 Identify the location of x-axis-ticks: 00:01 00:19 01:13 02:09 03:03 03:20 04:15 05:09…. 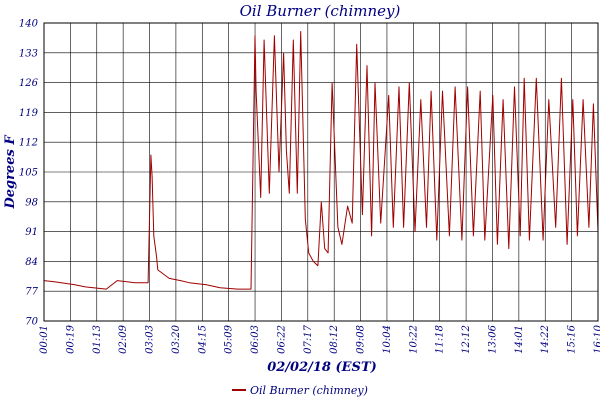
(319, 338).